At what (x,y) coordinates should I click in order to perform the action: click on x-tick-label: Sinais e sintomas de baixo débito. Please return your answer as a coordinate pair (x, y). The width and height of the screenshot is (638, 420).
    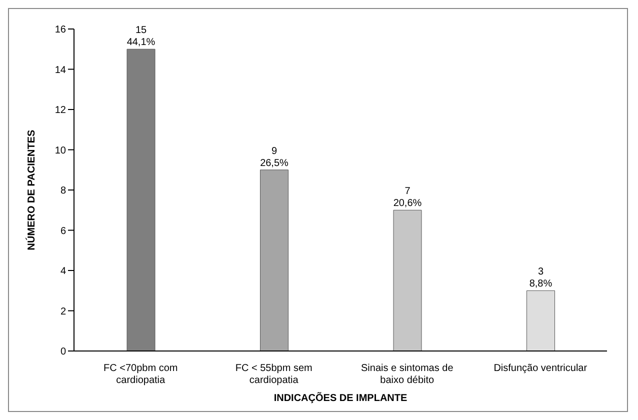
    Looking at the image, I should click on (407, 374).